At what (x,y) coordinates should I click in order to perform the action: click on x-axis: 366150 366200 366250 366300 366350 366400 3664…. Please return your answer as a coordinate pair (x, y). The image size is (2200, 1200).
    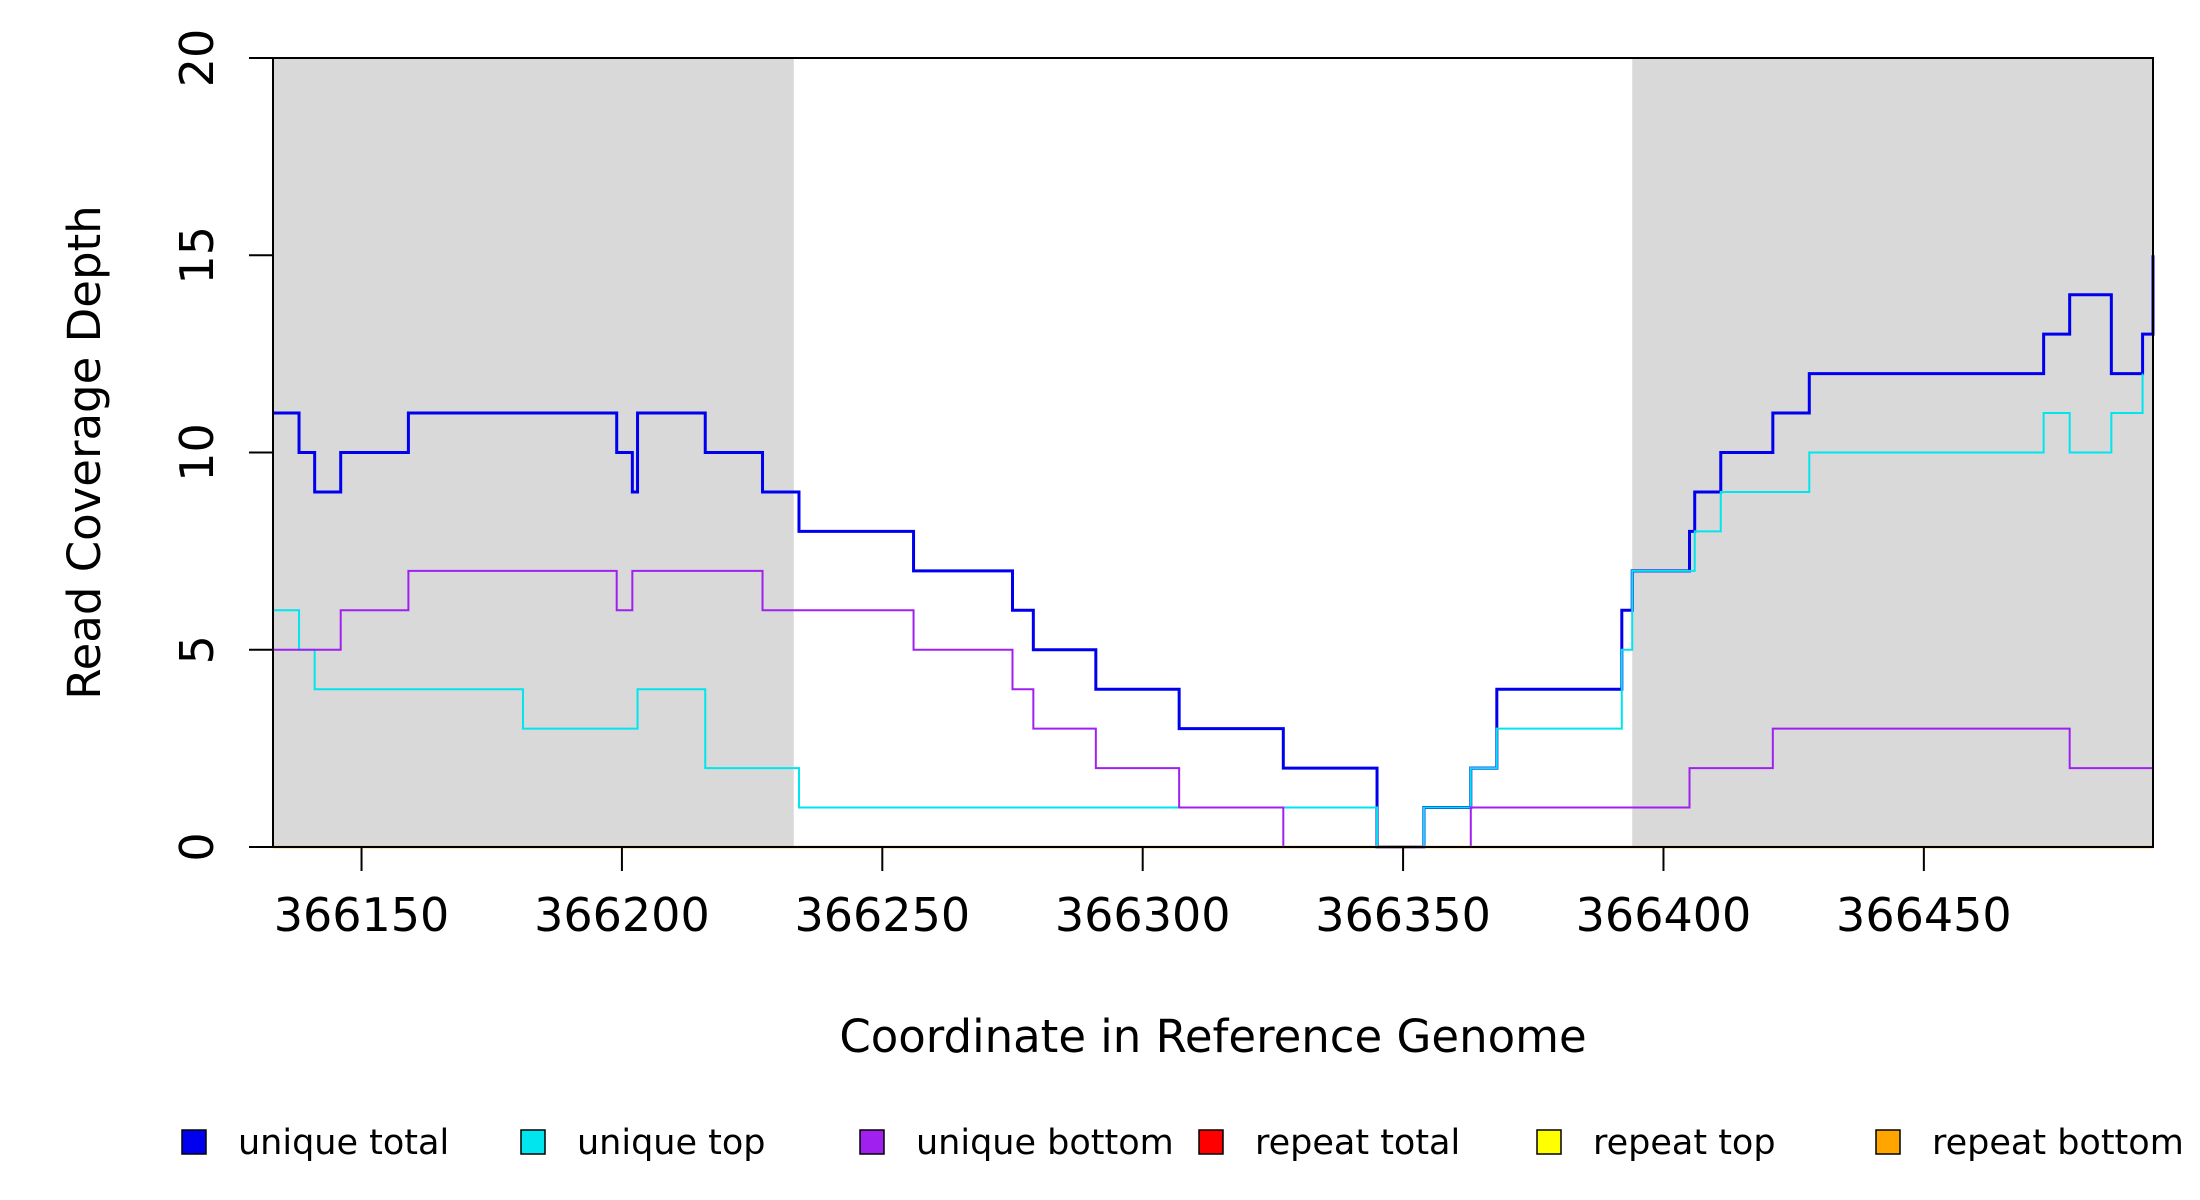
    Looking at the image, I should click on (1143, 894).